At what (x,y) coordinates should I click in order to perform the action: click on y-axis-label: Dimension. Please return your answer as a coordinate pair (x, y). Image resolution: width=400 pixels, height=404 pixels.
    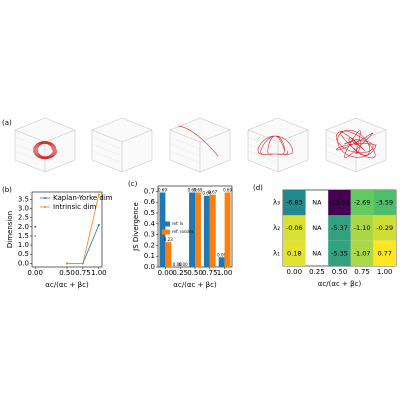
    Looking at the image, I should click on (10, 229).